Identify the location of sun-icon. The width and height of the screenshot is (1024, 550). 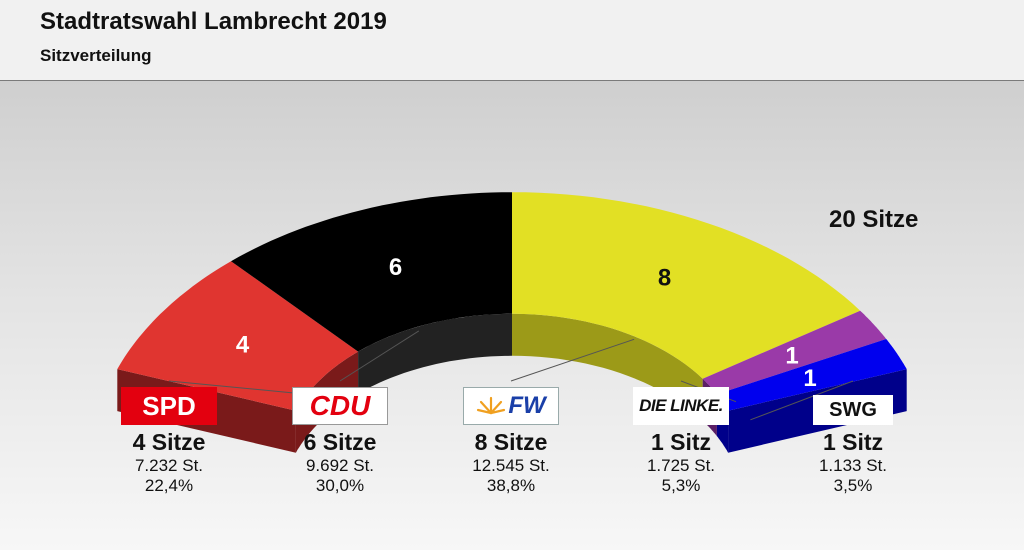
(491, 405).